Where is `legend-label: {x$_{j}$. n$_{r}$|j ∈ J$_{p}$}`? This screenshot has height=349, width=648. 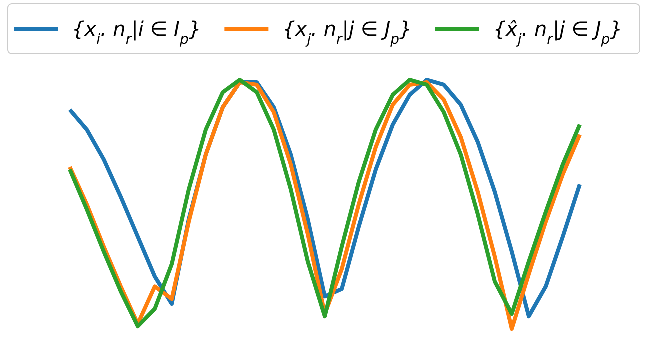 legend-label: {x$_{j}$. n$_{r}$|j ∈ J$_{p}$} is located at coordinates (347, 32).